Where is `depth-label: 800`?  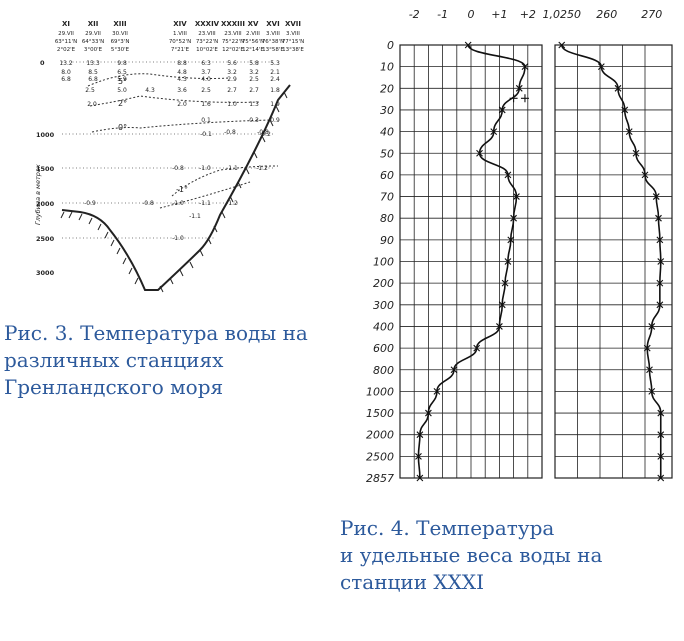 depth-label: 800 is located at coordinates (383, 370).